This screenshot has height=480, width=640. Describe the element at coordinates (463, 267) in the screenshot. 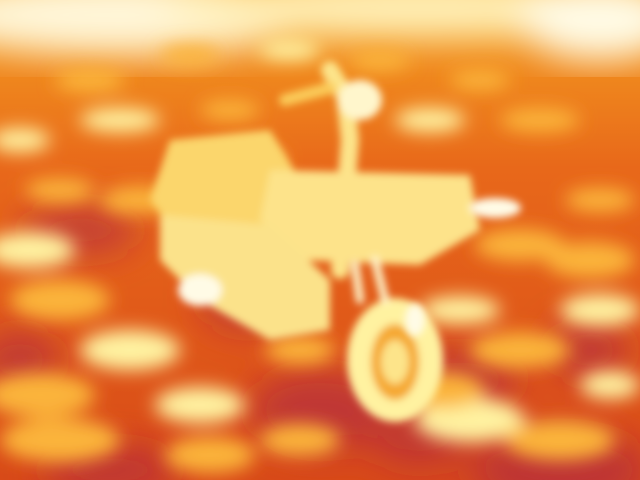

I see `scooter-highlights` at that location.